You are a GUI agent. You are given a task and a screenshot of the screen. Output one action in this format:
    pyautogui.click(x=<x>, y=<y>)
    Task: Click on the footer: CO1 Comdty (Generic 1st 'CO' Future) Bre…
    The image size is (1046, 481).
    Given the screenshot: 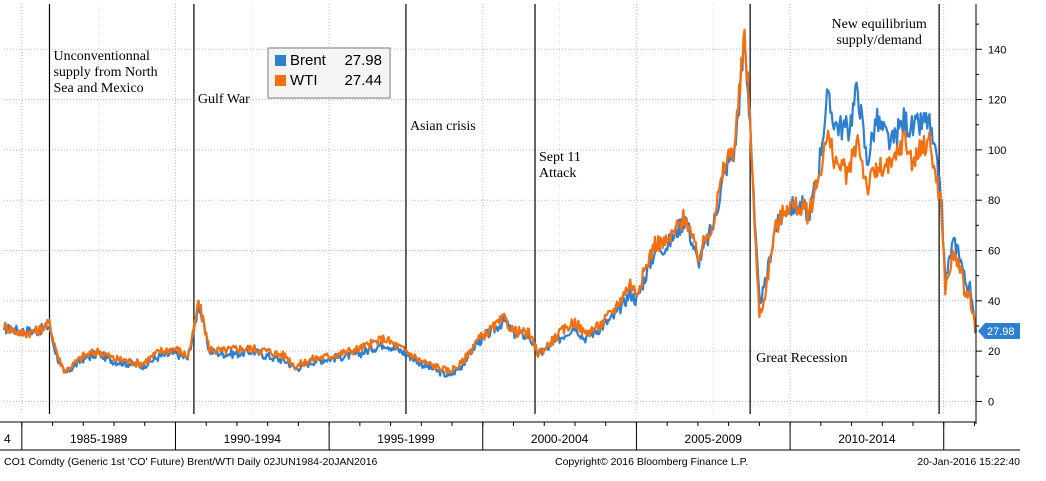 What is the action you would take?
    pyautogui.click(x=512, y=462)
    